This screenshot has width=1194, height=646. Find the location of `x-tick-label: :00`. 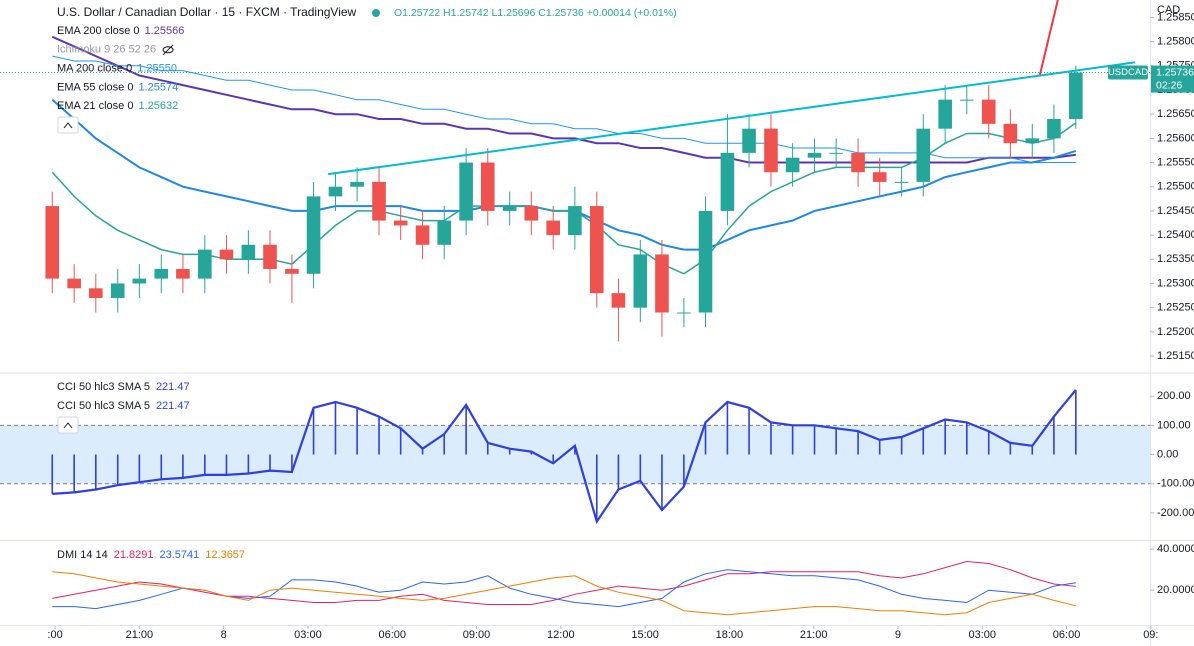

x-tick-label: :00 is located at coordinates (54, 635).